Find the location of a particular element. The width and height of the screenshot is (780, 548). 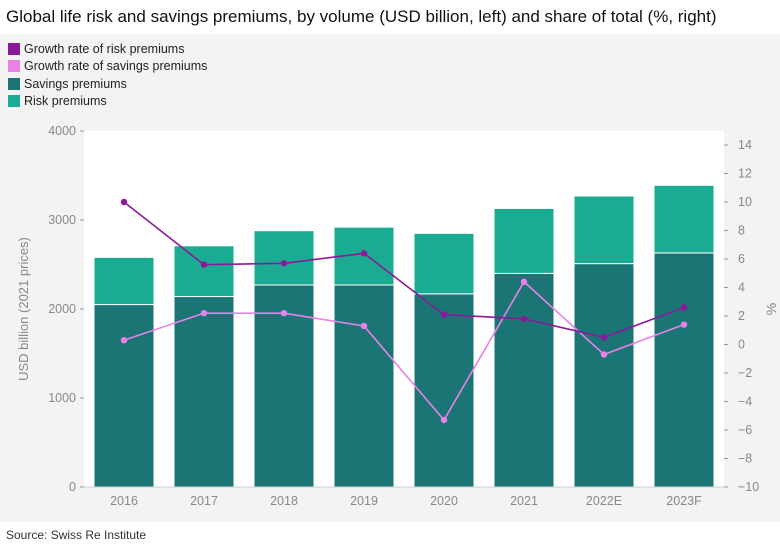

y-right-tick-label: 6 is located at coordinates (741, 259).